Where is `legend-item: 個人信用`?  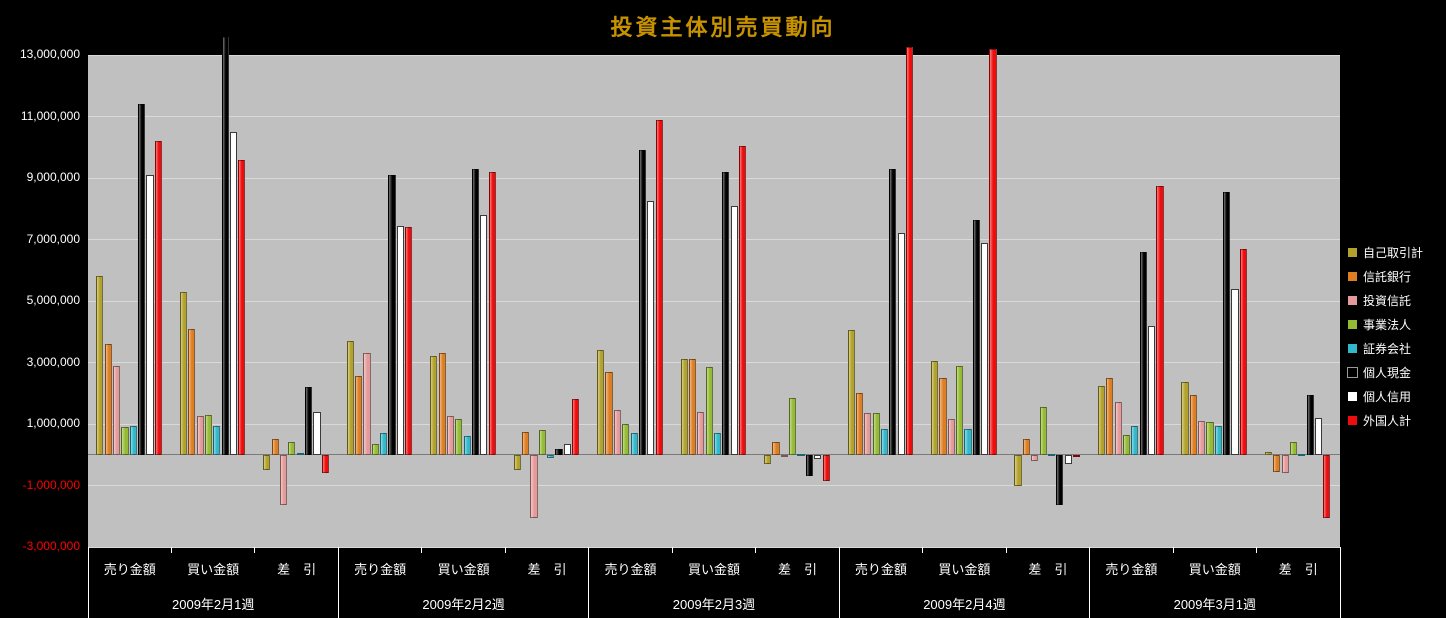
legend-item: 個人信用 is located at coordinates (1385, 396).